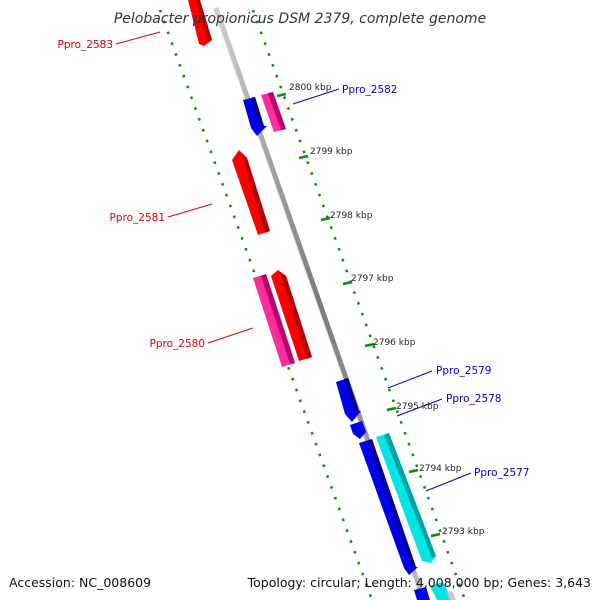 The image size is (600, 600). Describe the element at coordinates (463, 532) in the screenshot. I see `tick-label: 2793 kbp` at that location.